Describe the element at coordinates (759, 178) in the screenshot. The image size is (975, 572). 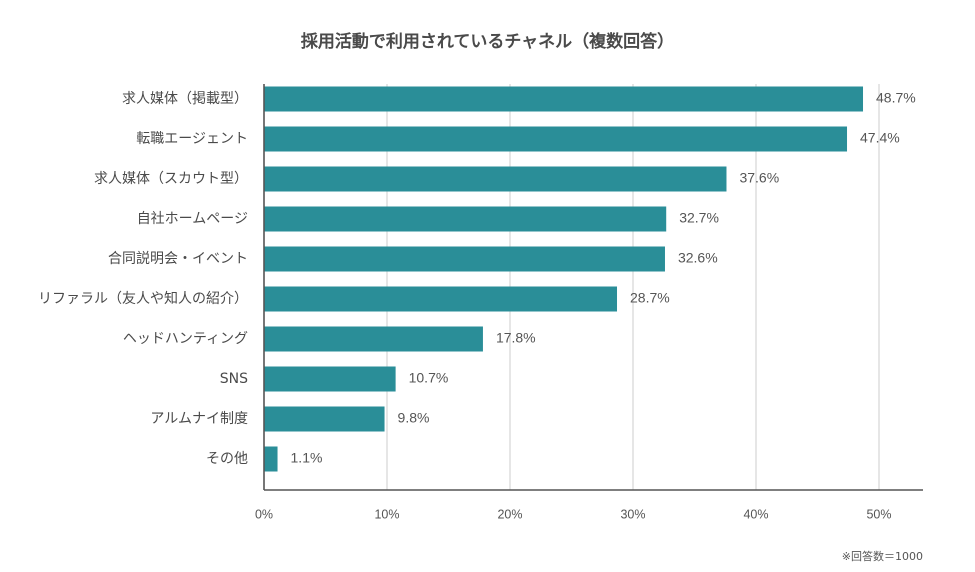
I see `value-label: 37.6%` at that location.